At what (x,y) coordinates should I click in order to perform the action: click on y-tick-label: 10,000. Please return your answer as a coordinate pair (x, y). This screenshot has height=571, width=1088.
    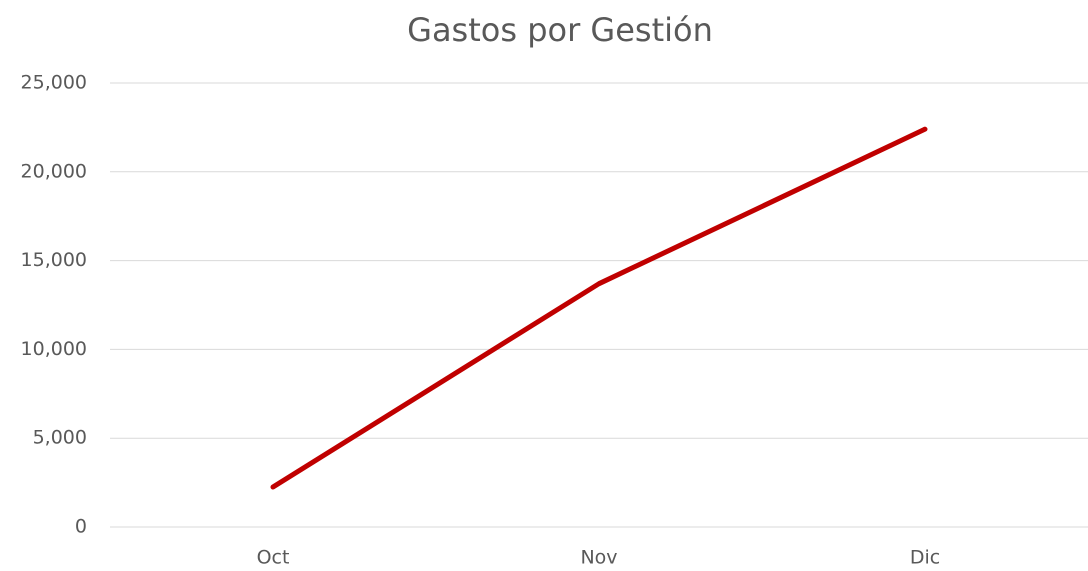
    Looking at the image, I should click on (54, 349).